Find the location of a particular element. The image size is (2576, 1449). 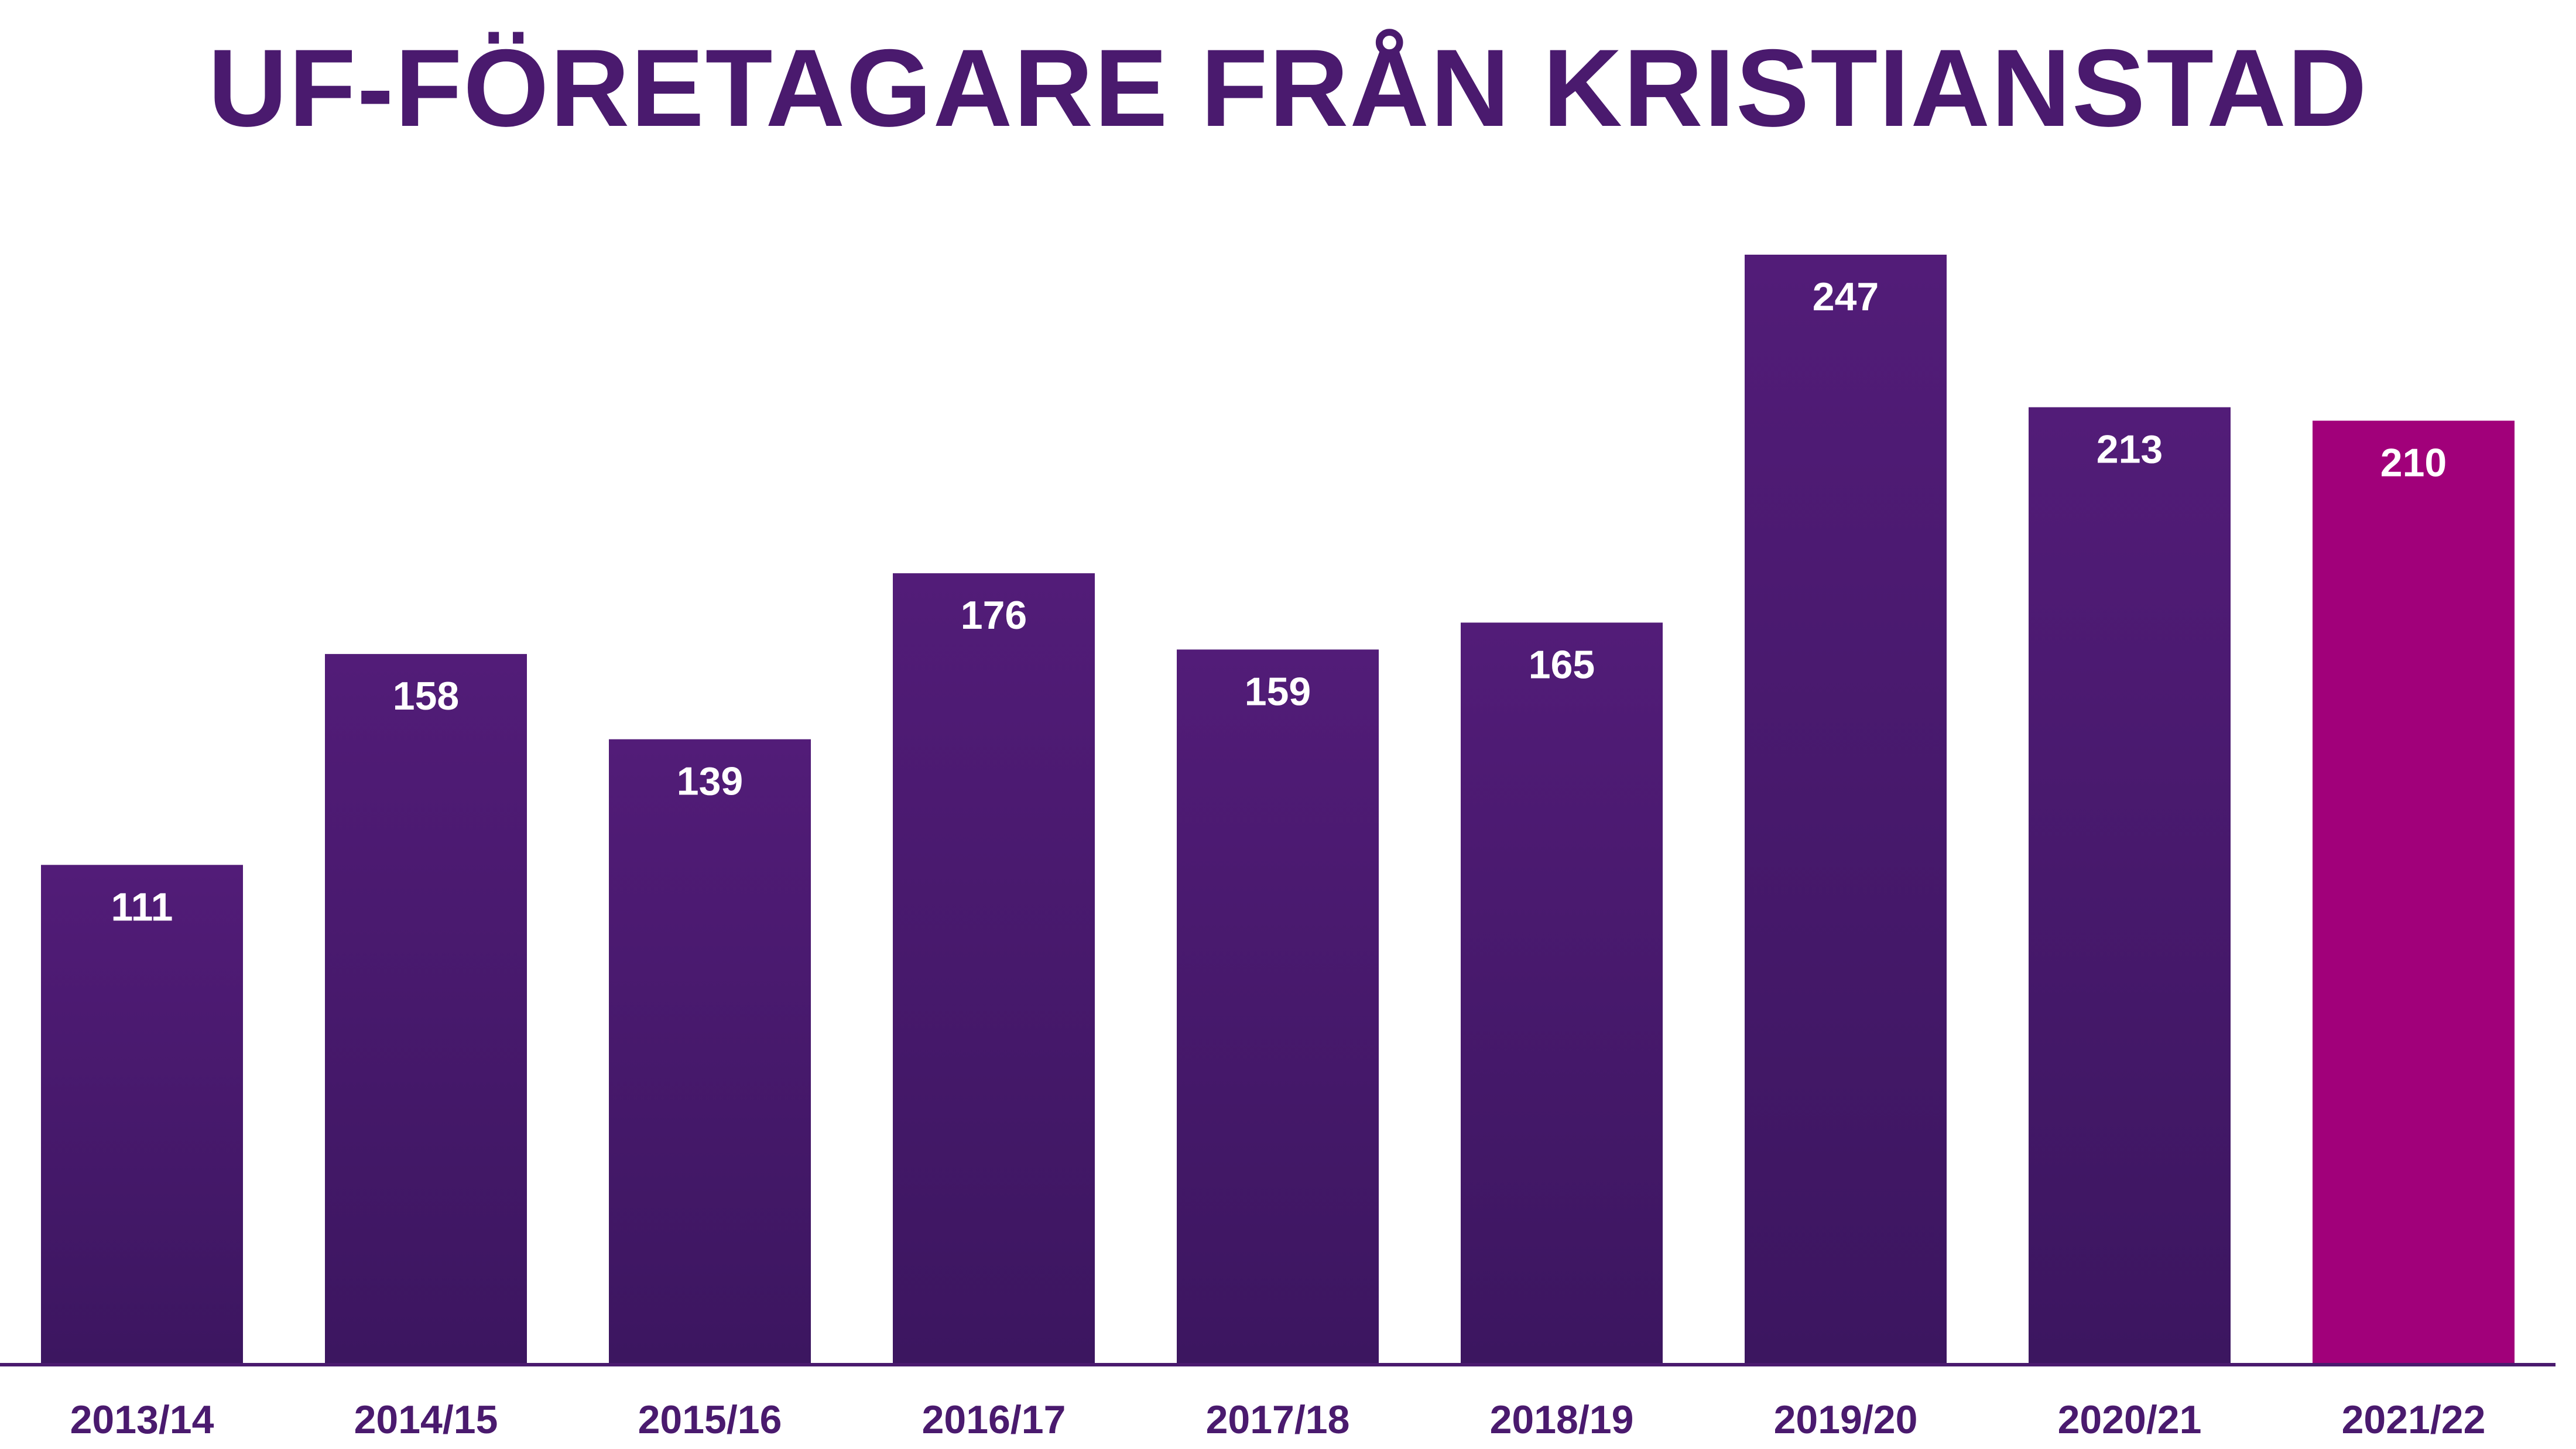

x-tick-label-2015-16: 2015/16 is located at coordinates (710, 1419).